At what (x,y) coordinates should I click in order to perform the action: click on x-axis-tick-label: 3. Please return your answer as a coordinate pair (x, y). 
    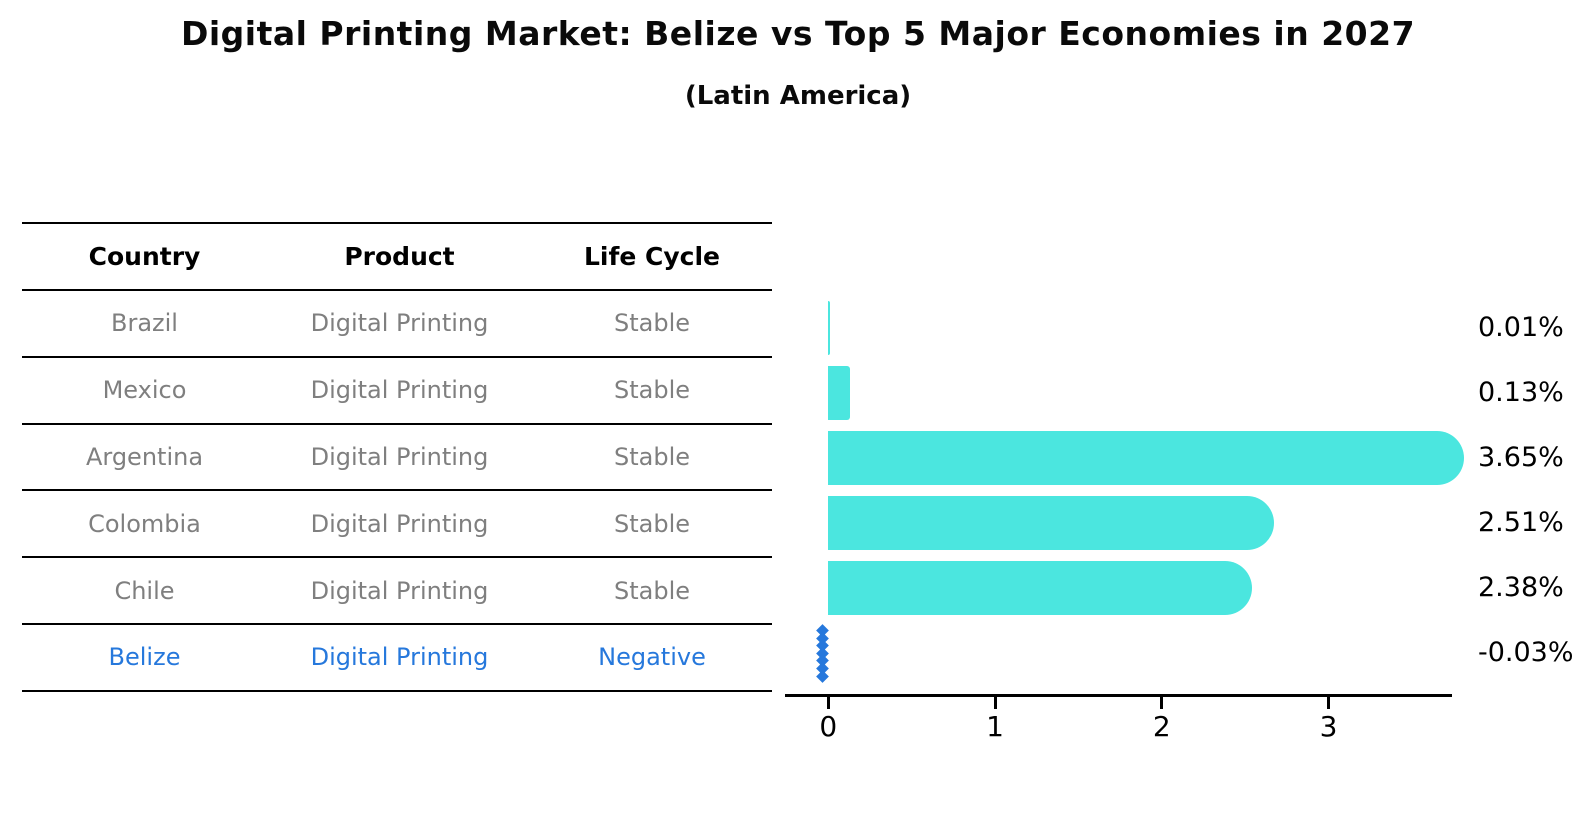
    Looking at the image, I should click on (1328, 726).